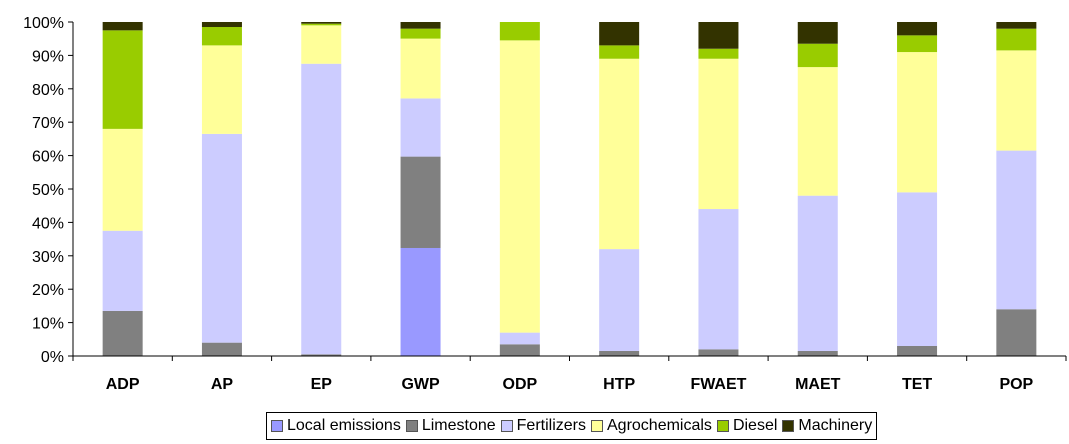 The image size is (1069, 444). What do you see at coordinates (818, 384) in the screenshot?
I see `x-category-label: MAET` at bounding box center [818, 384].